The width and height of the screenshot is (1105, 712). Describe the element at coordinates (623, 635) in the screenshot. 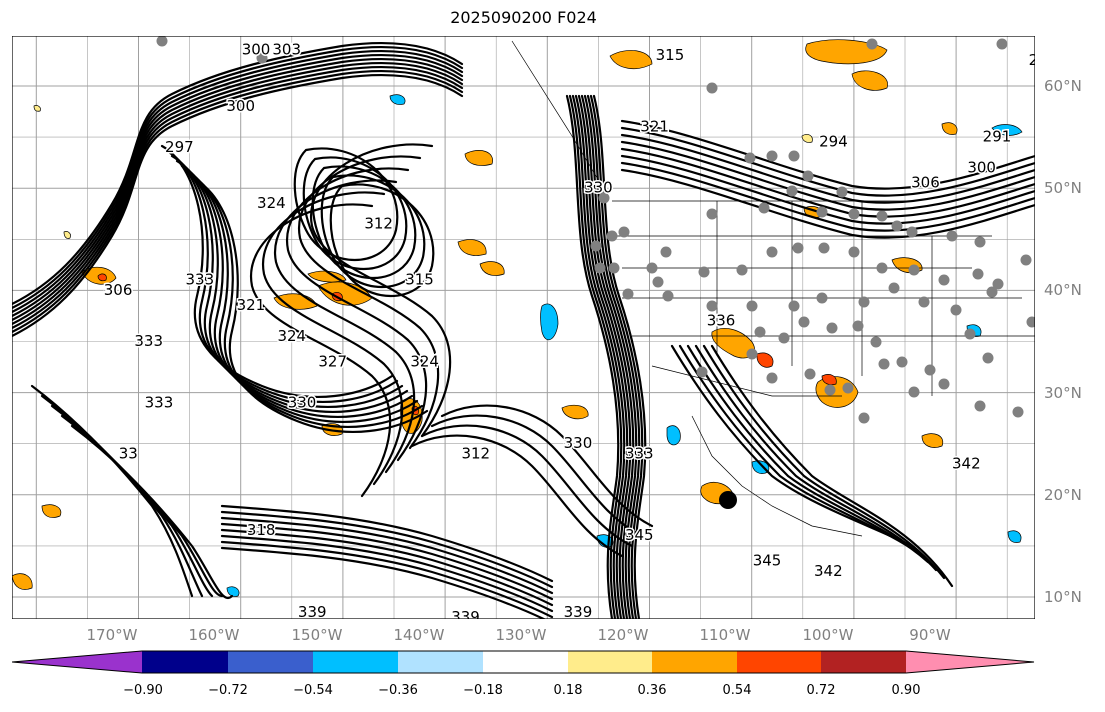

I see `lon-label-120w: 120°W` at that location.